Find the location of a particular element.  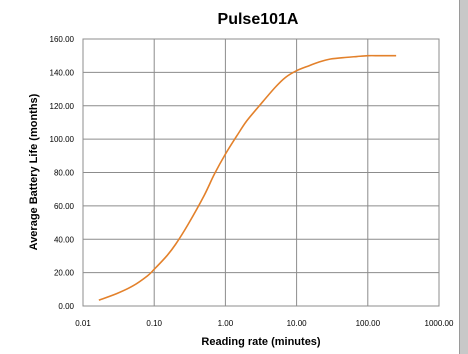

y-tick-label: 0.00 is located at coordinates (66, 306).